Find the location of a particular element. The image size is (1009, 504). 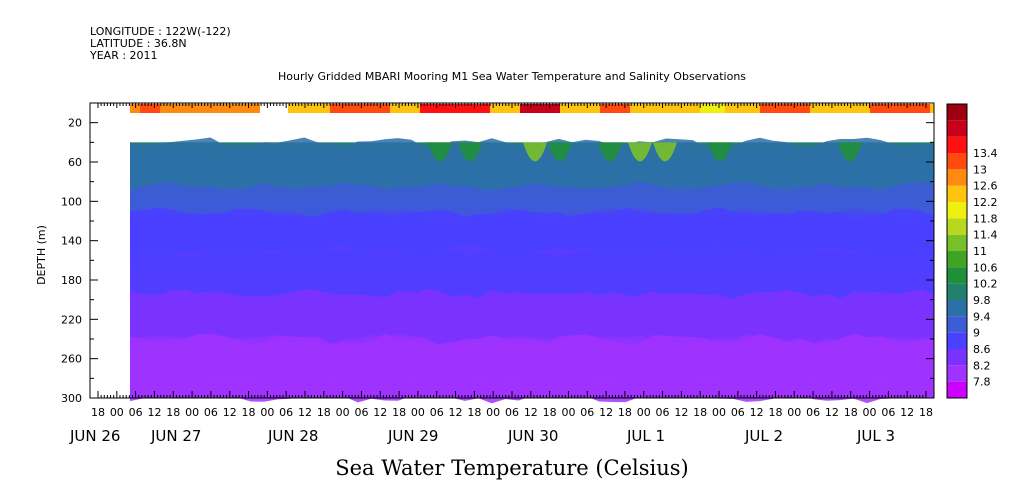

colorbar-label: 8.2 is located at coordinates (982, 365).